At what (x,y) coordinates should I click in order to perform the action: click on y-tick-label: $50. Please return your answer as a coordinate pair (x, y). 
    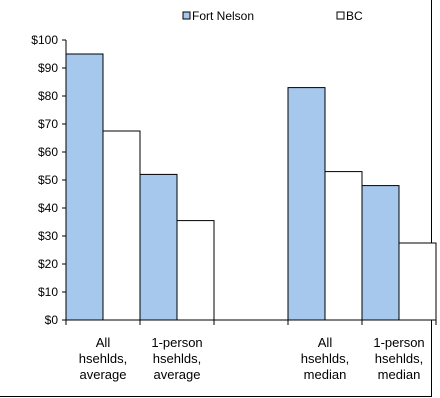
    Looking at the image, I should click on (48, 180).